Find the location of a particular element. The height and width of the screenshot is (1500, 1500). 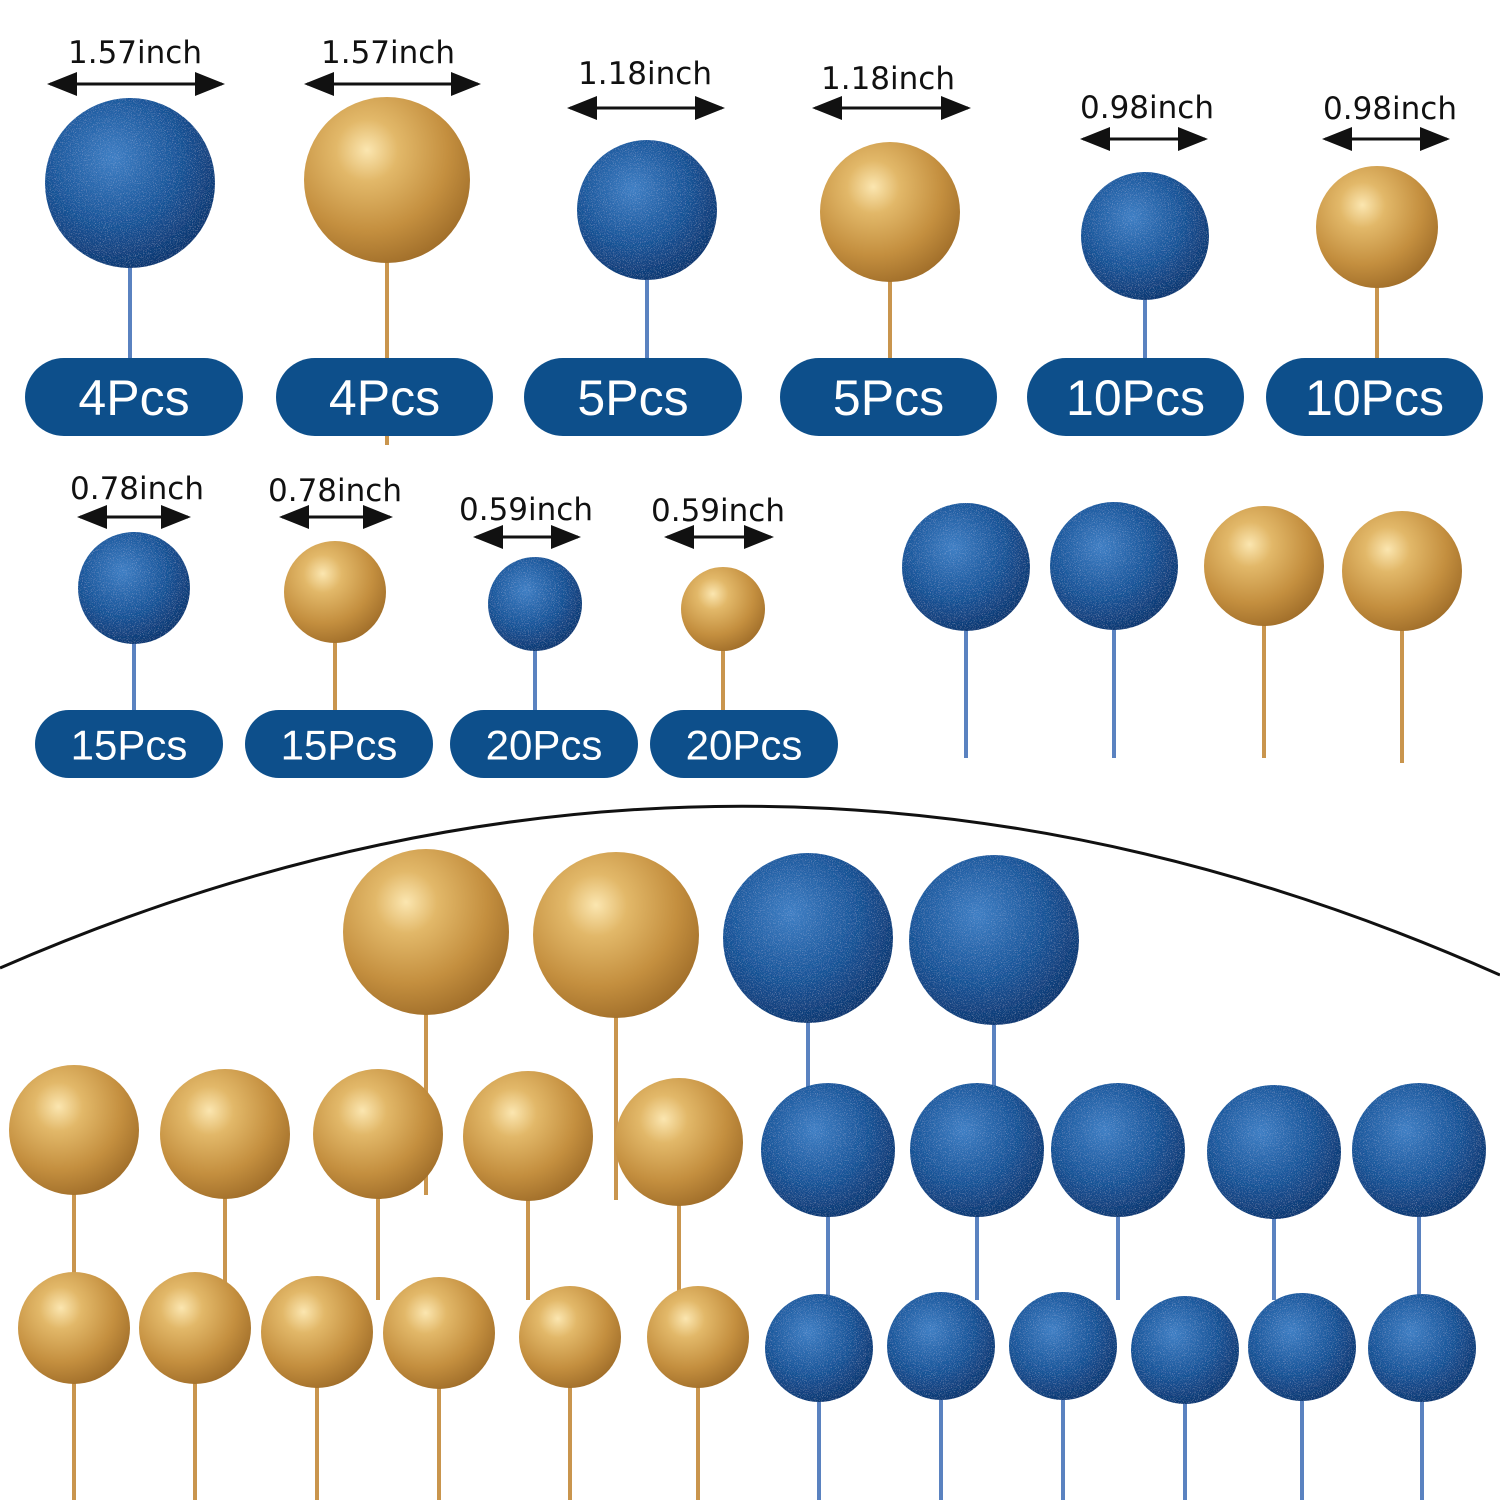

divider-arc is located at coordinates (750, 890).